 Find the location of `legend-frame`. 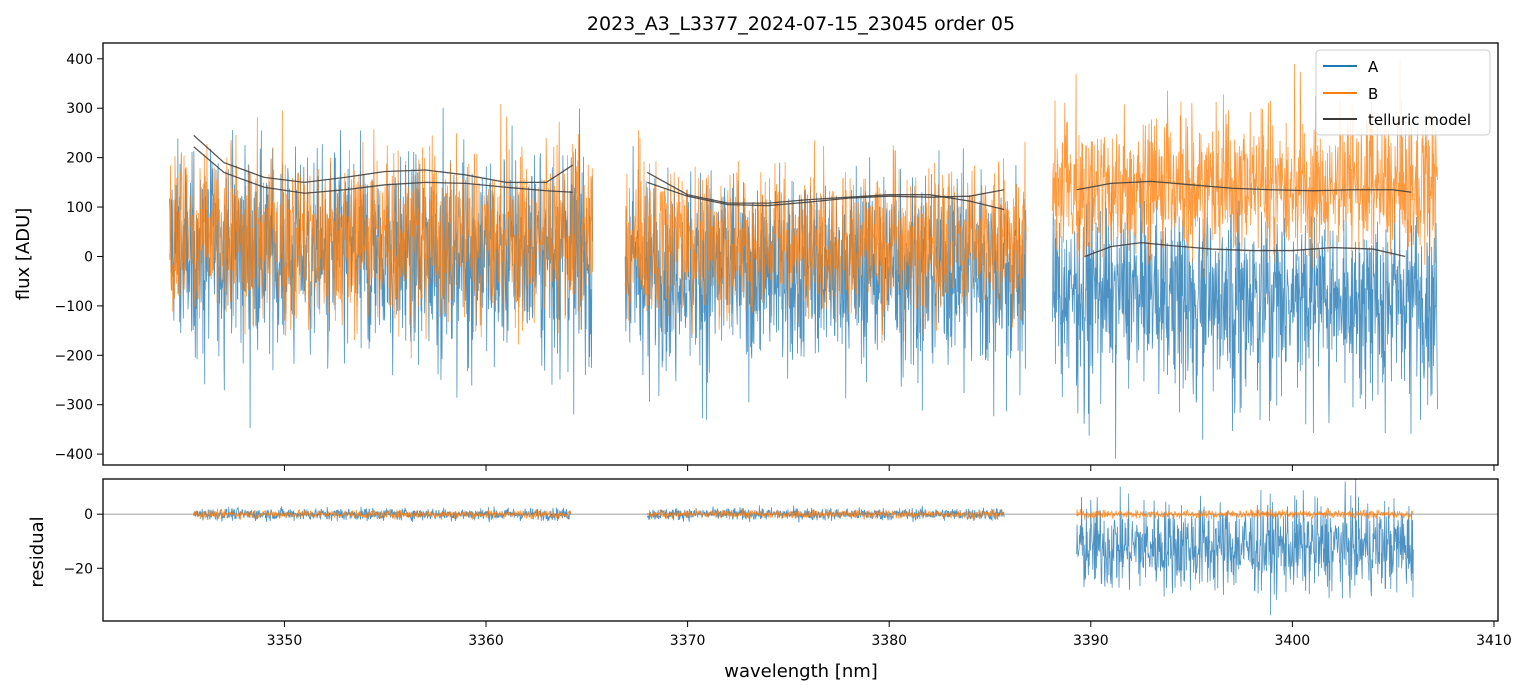

legend-frame is located at coordinates (1403, 92).